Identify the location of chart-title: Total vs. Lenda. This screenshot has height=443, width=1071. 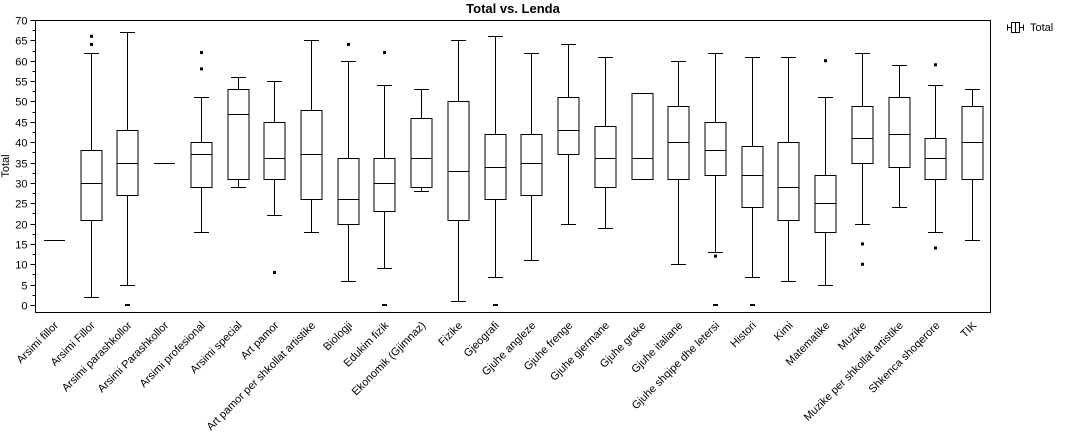
(513, 8).